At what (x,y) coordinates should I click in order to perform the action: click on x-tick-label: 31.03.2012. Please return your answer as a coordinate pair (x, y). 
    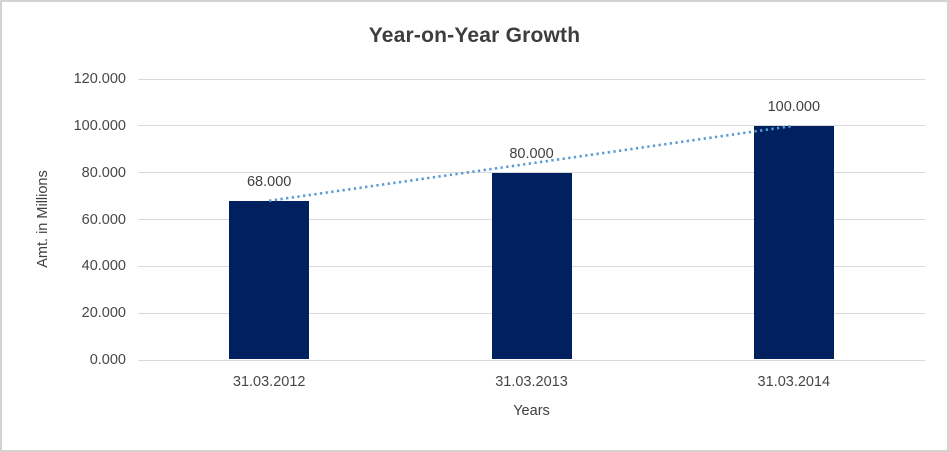
    Looking at the image, I should click on (269, 382).